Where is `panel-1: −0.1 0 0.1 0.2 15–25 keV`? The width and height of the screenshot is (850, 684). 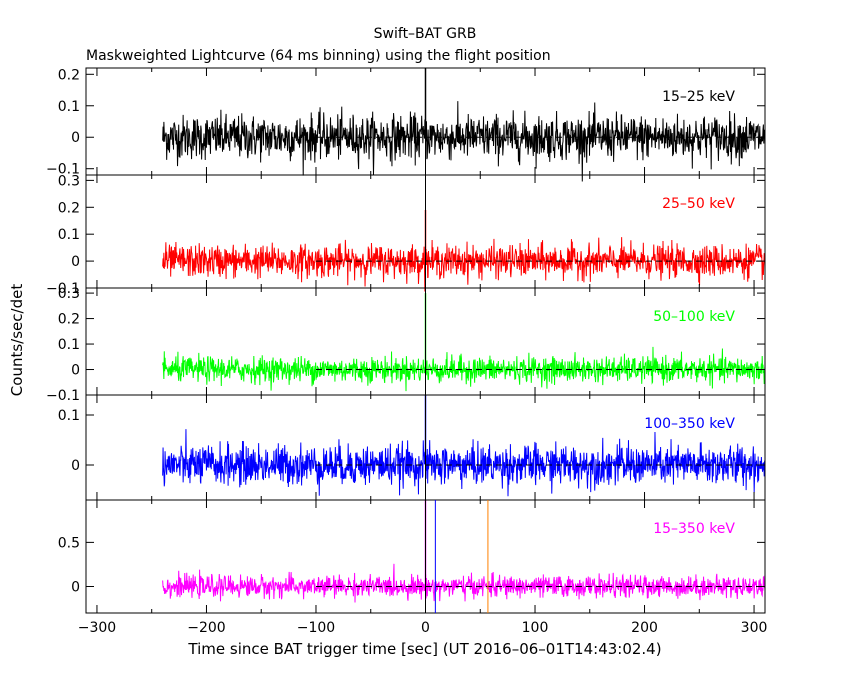 panel-1: −0.1 0 0.1 0.2 15–25 keV is located at coordinates (406, 124).